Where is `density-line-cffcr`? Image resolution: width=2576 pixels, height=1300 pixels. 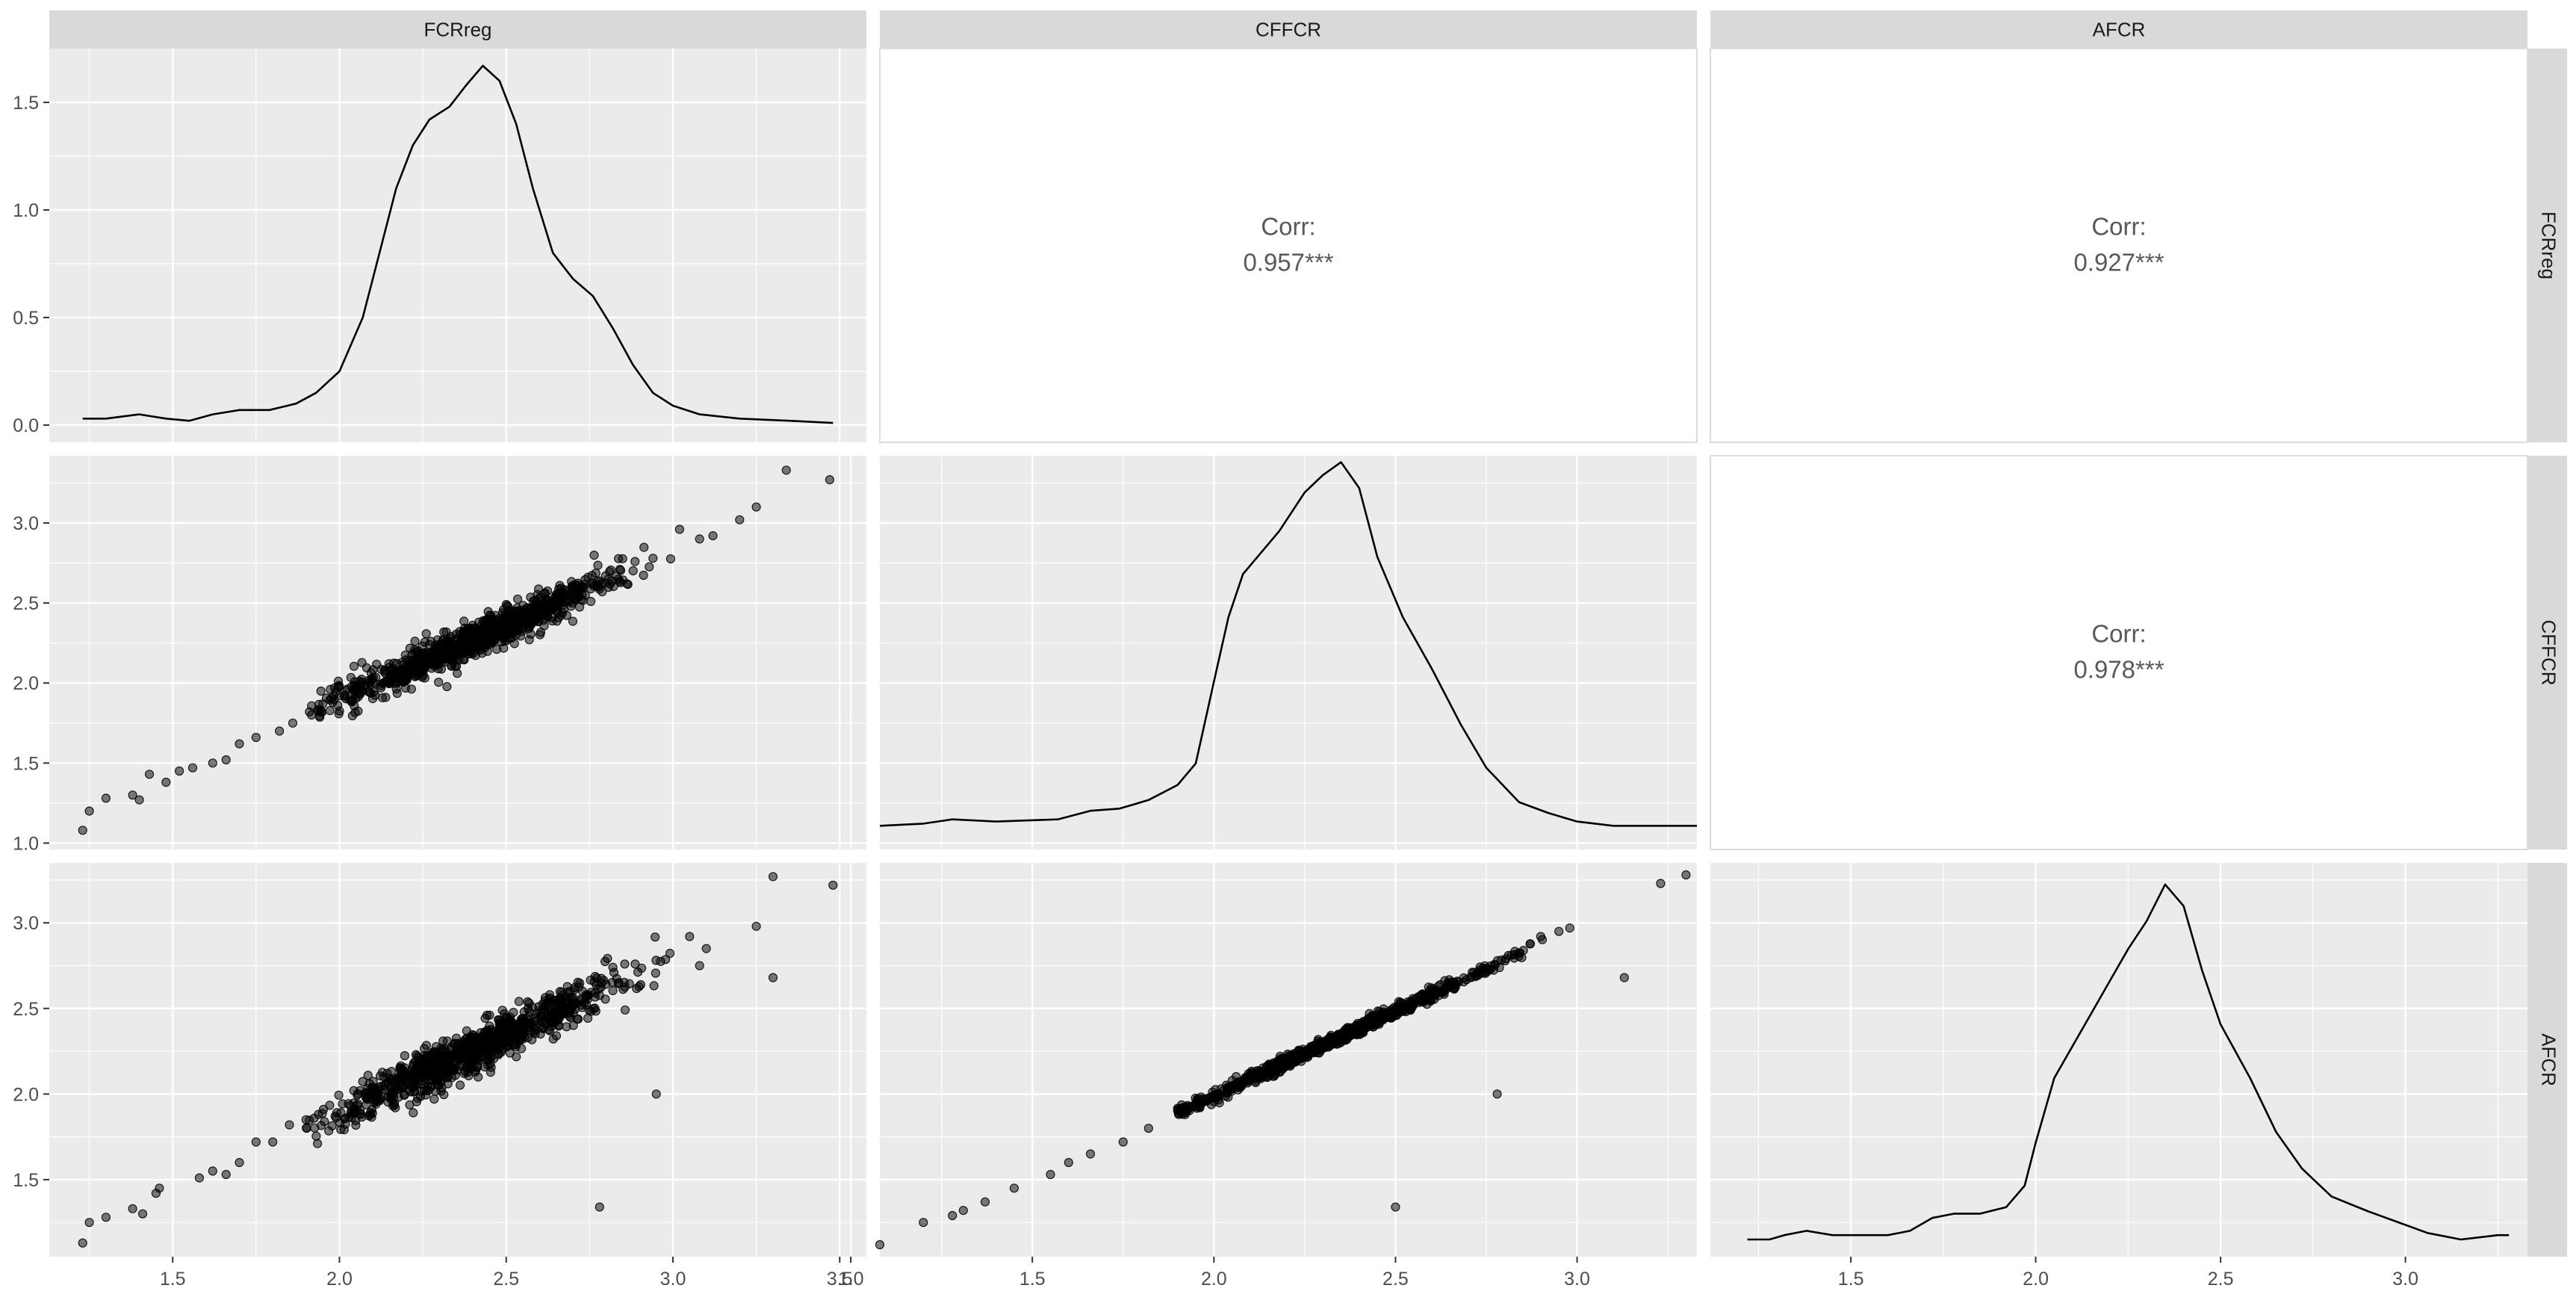 density-line-cffcr is located at coordinates (1288, 644).